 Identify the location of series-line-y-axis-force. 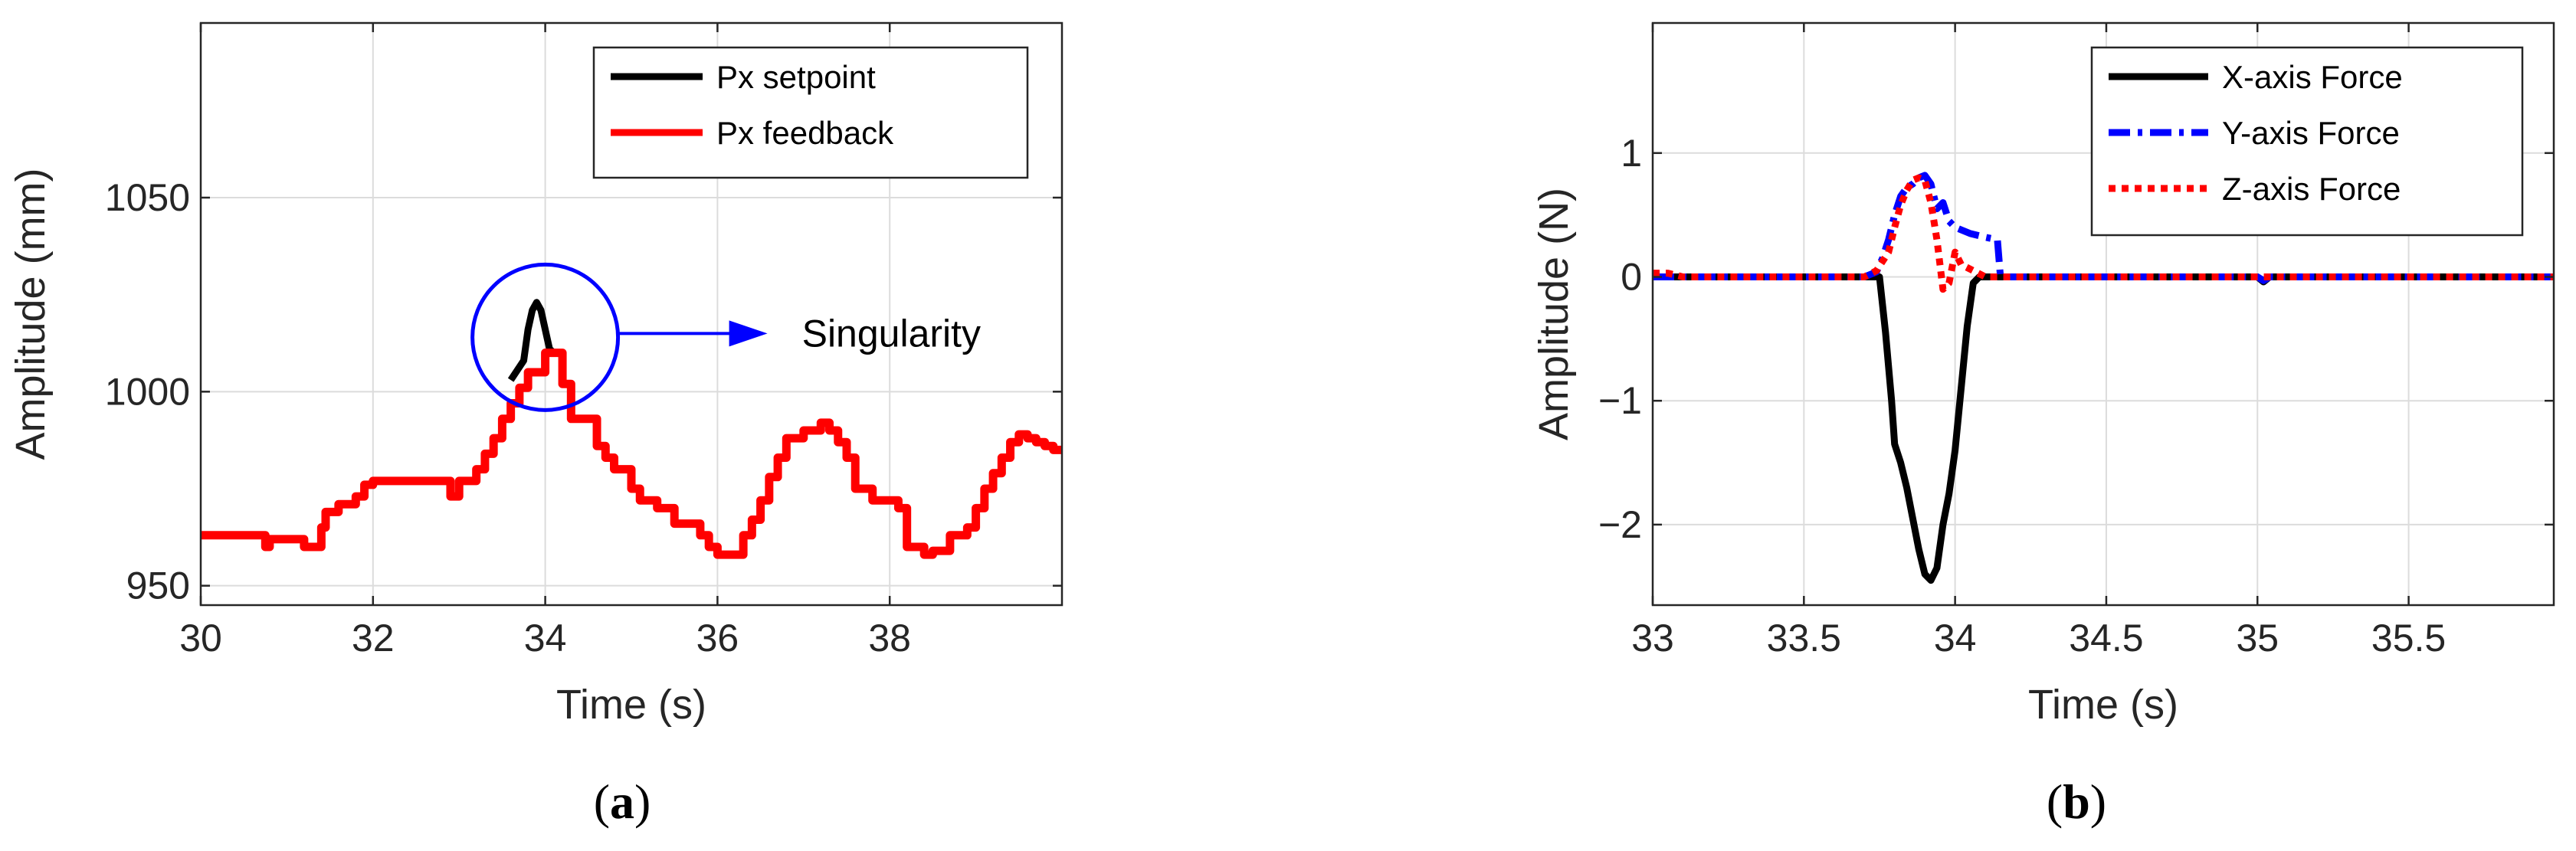
(2103, 228).